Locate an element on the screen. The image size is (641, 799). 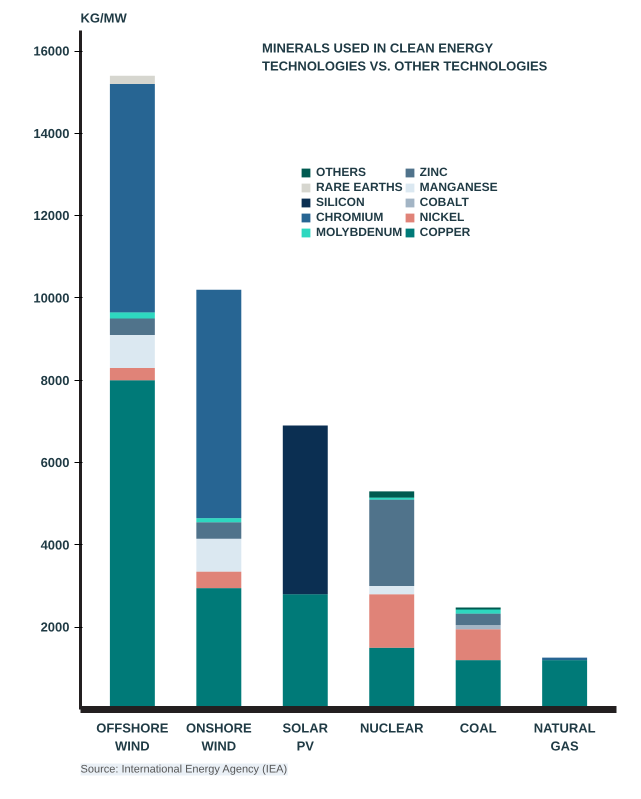
y-tick-label: 16000 is located at coordinates (51, 51).